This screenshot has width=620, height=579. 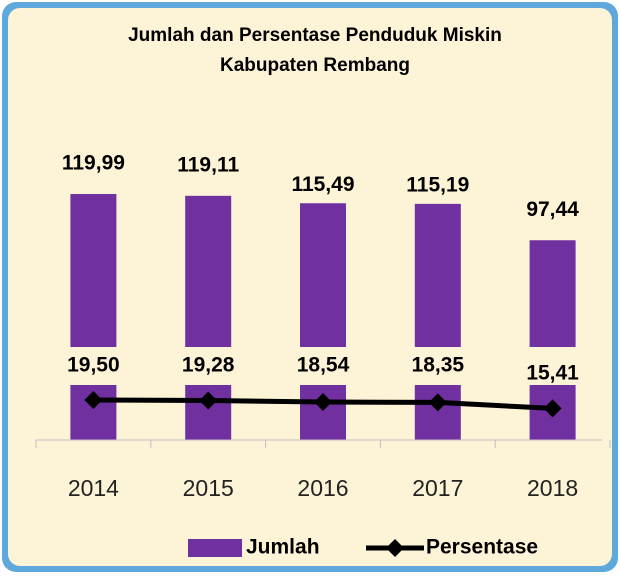 What do you see at coordinates (93, 488) in the screenshot?
I see `x-tick-label: 2014` at bounding box center [93, 488].